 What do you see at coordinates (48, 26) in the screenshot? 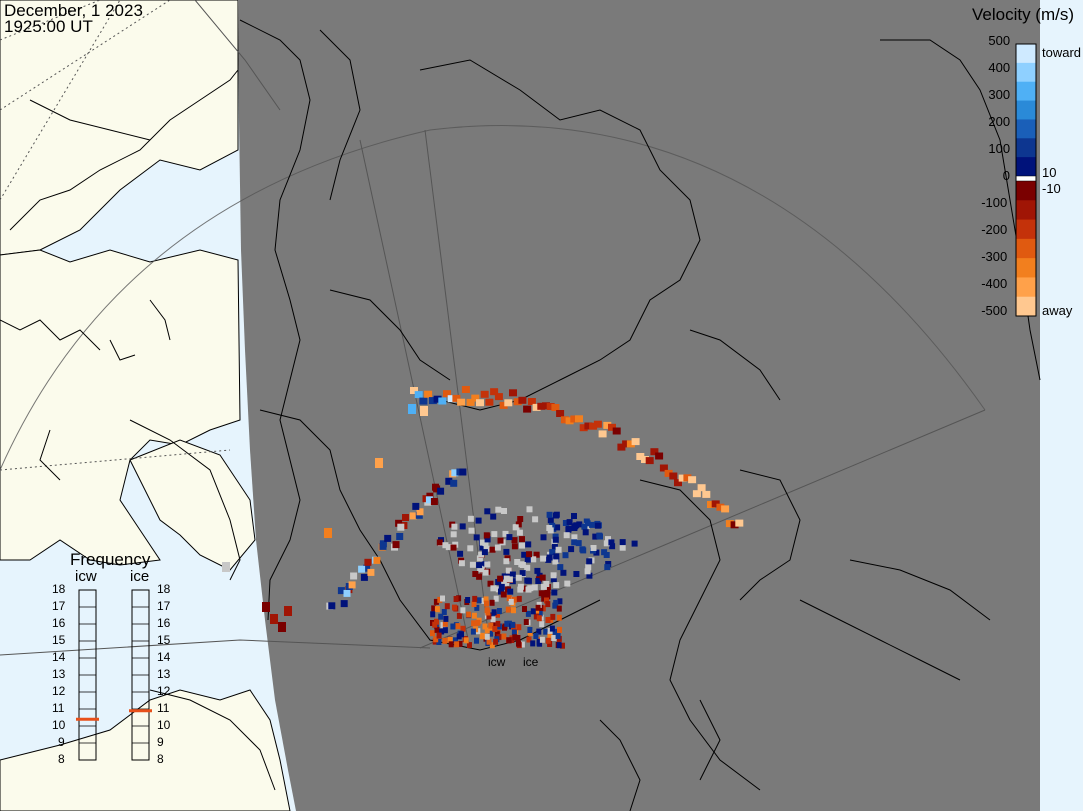
I see `time-label: 1925:00 UT` at bounding box center [48, 26].